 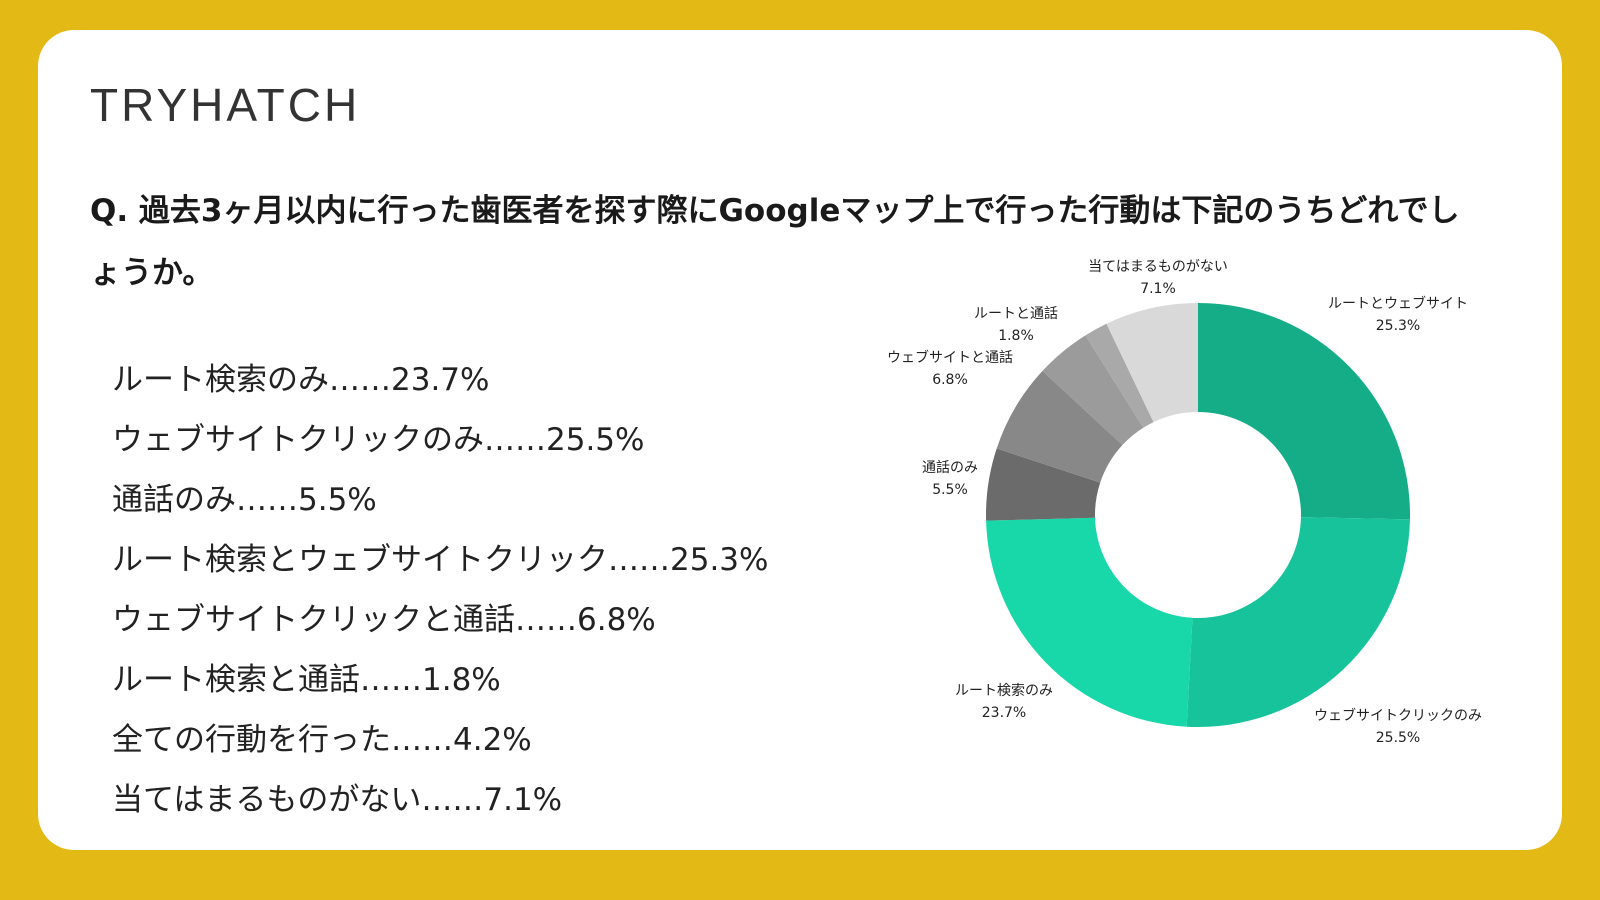 I want to click on list-item: 当てはまるものがない……7.1%, so click(x=337, y=800).